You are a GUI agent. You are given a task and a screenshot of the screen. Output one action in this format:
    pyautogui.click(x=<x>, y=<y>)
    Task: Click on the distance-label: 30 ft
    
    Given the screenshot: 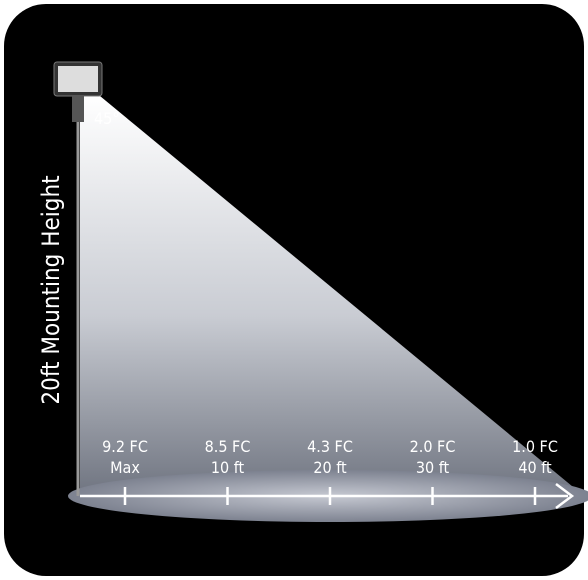 What is the action you would take?
    pyautogui.click(x=433, y=467)
    